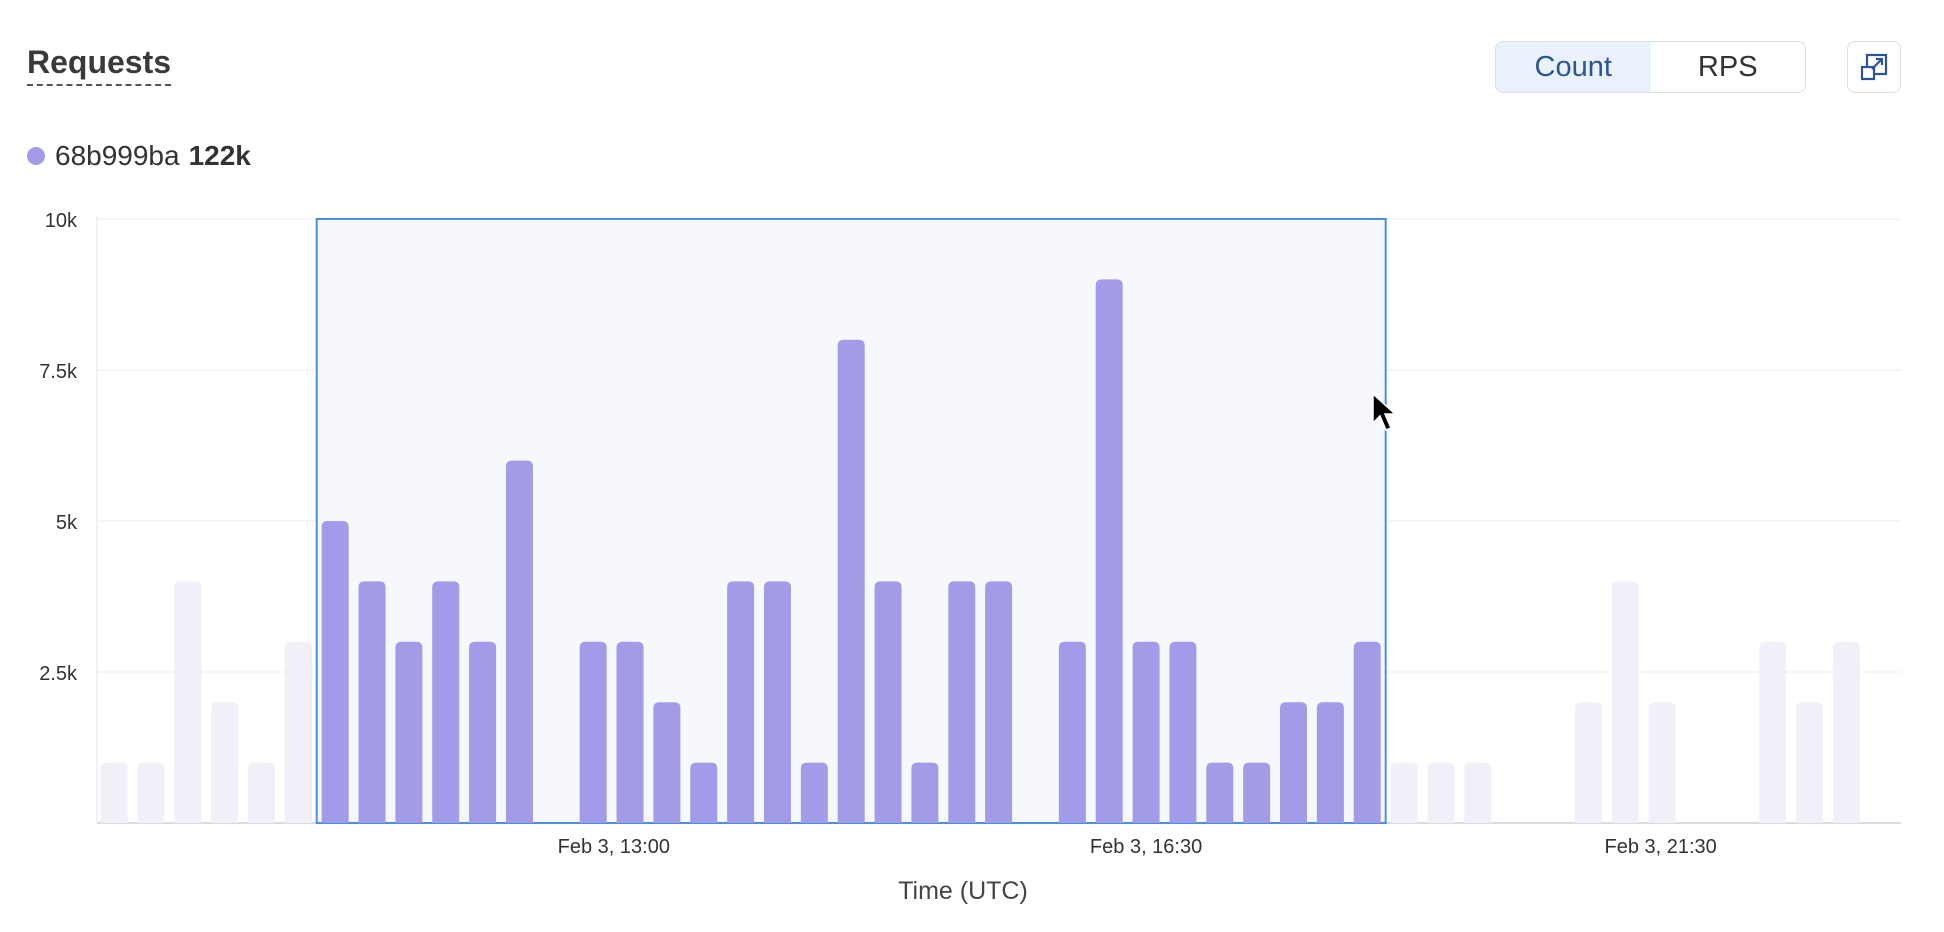 Image resolution: width=1944 pixels, height=932 pixels. Describe the element at coordinates (963, 891) in the screenshot. I see `x-axis-title: Time (UTC)` at that location.